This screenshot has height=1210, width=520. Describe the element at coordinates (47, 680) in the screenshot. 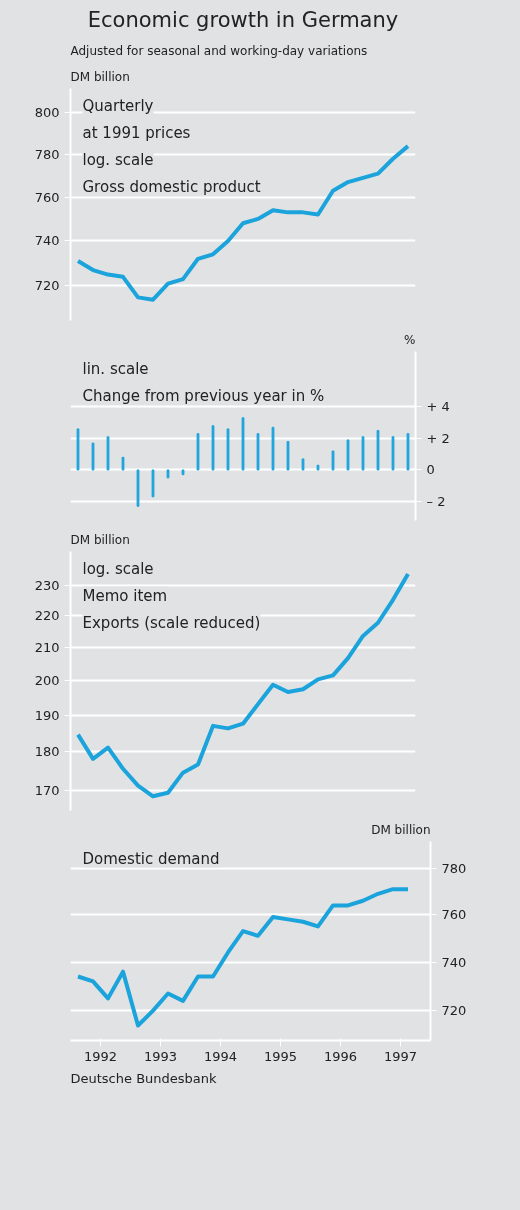

I see `y-tick-label: 200` at that location.